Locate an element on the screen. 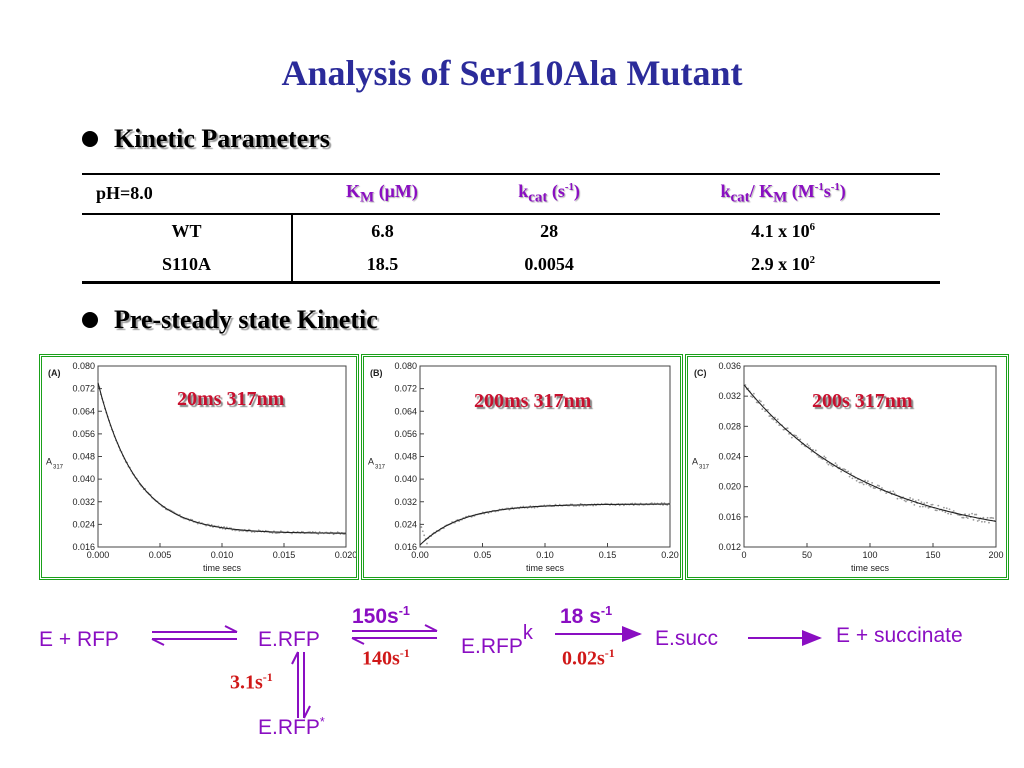 This screenshot has height=768, width=1024. x-tick-label: 100 is located at coordinates (869, 555).